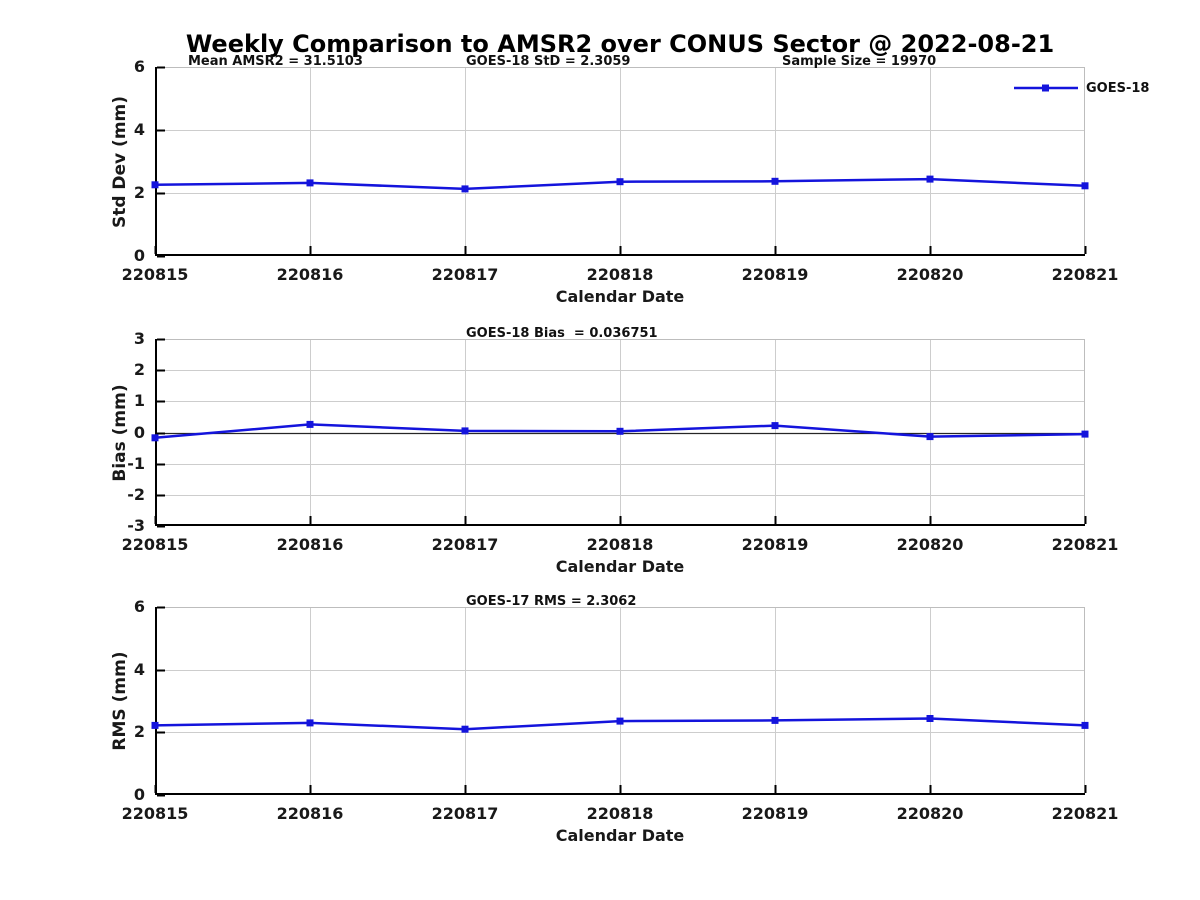 This screenshot has height=900, width=1200. Describe the element at coordinates (620, 296) in the screenshot. I see `x-axis-label-std-dev: Calendar Date` at that location.